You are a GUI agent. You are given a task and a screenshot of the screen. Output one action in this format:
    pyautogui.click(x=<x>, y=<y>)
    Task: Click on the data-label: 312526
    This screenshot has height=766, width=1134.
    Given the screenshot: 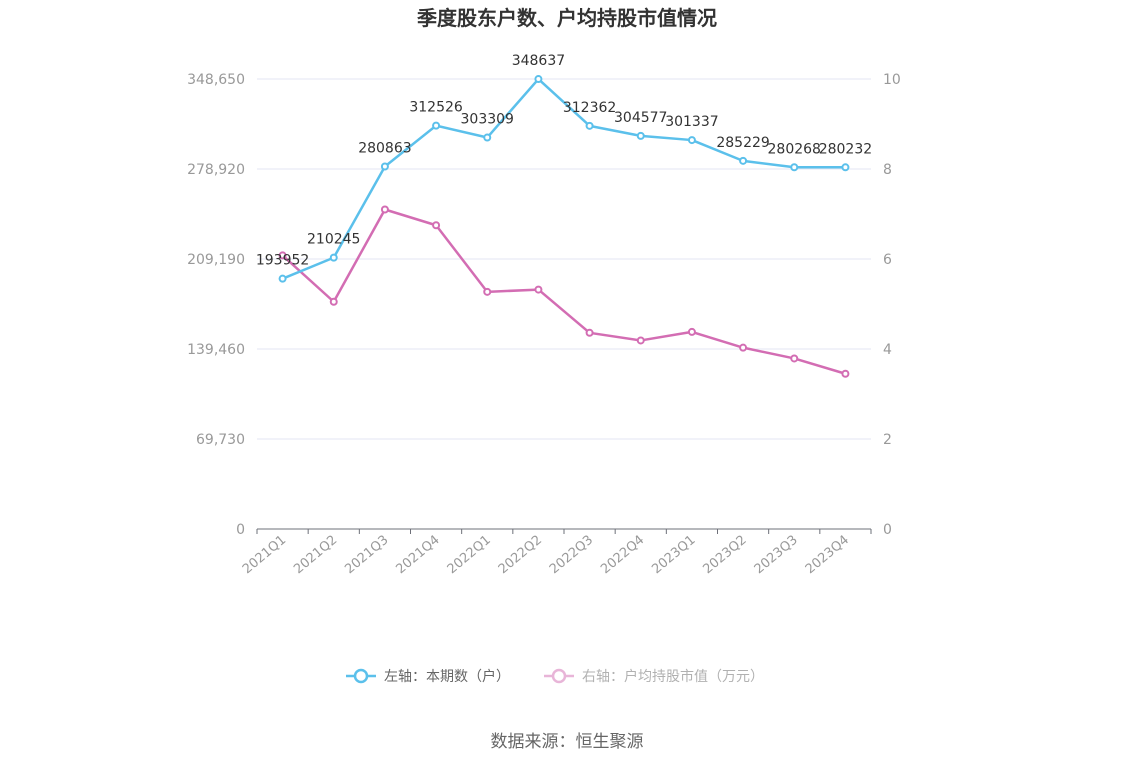 What is the action you would take?
    pyautogui.click(x=436, y=108)
    